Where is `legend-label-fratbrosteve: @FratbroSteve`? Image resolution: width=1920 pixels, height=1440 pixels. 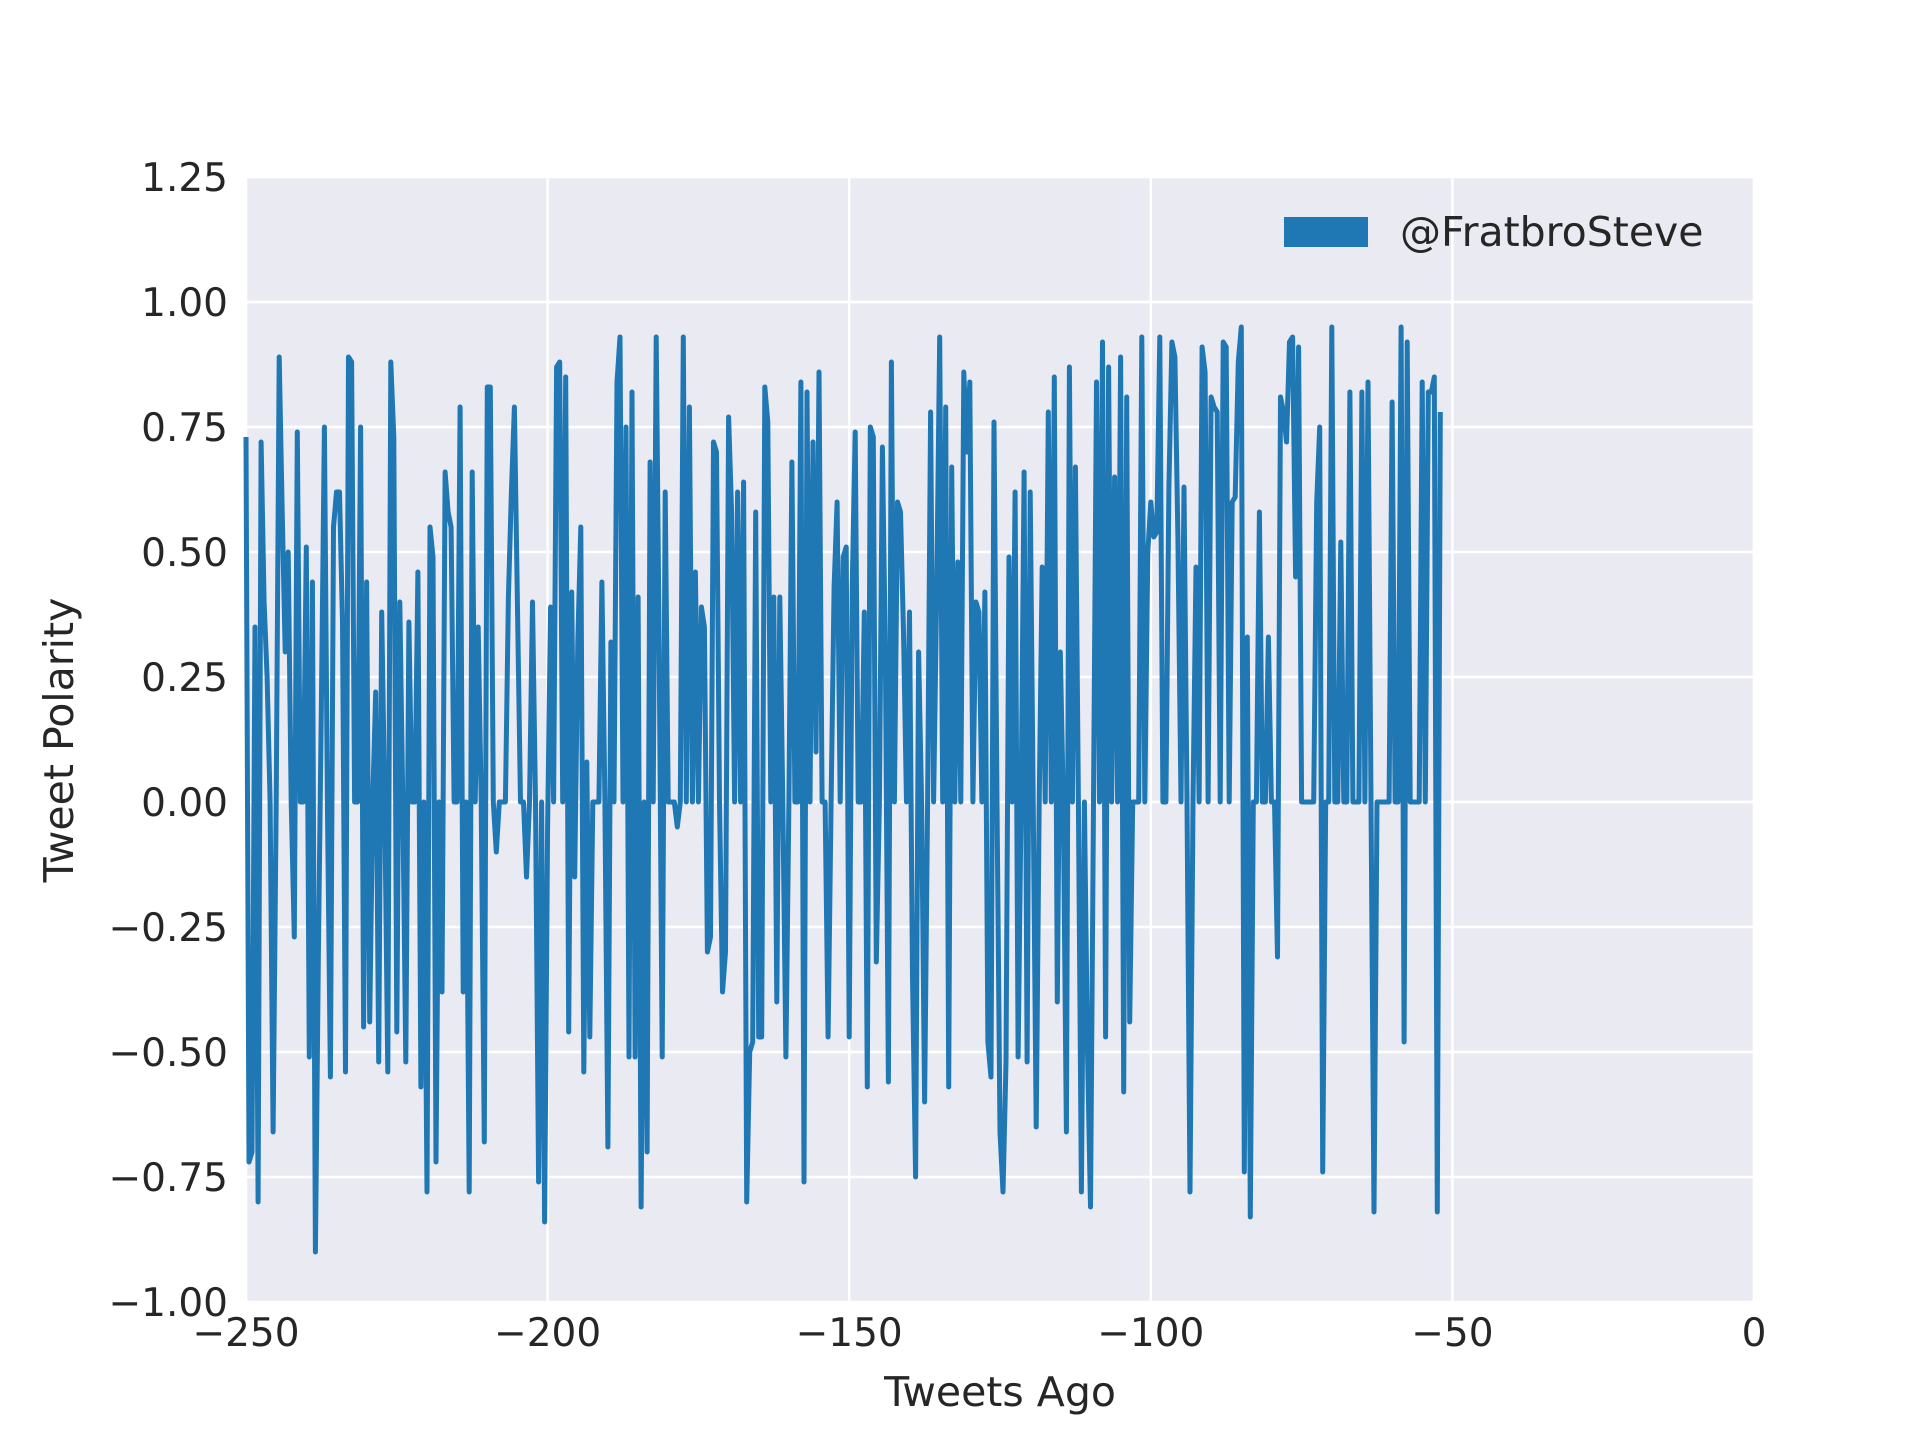
legend-label-fratbrosteve: @FratbroSteve is located at coordinates (1552, 232).